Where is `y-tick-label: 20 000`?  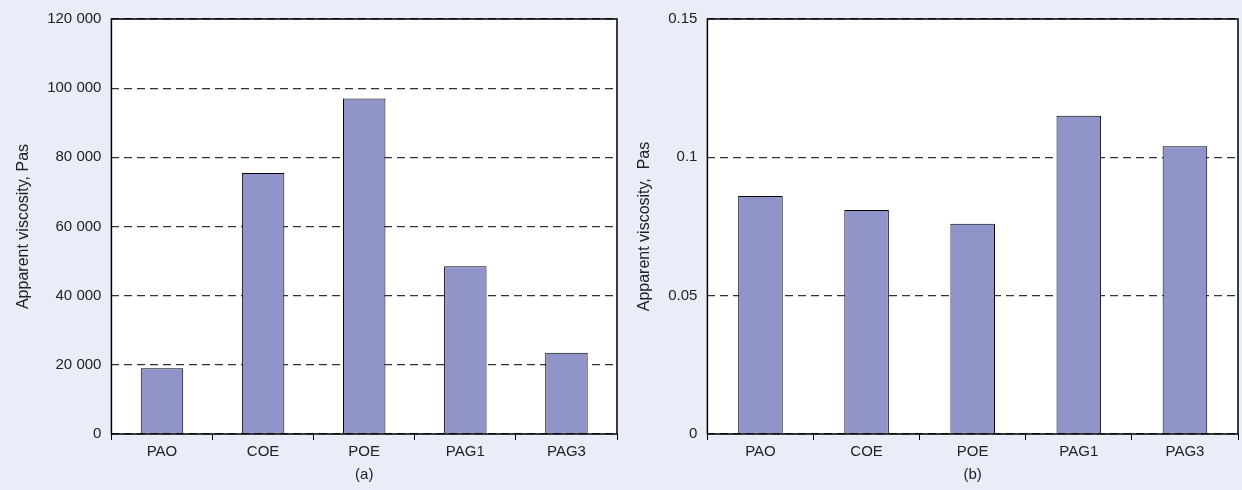 y-tick-label: 20 000 is located at coordinates (78, 363).